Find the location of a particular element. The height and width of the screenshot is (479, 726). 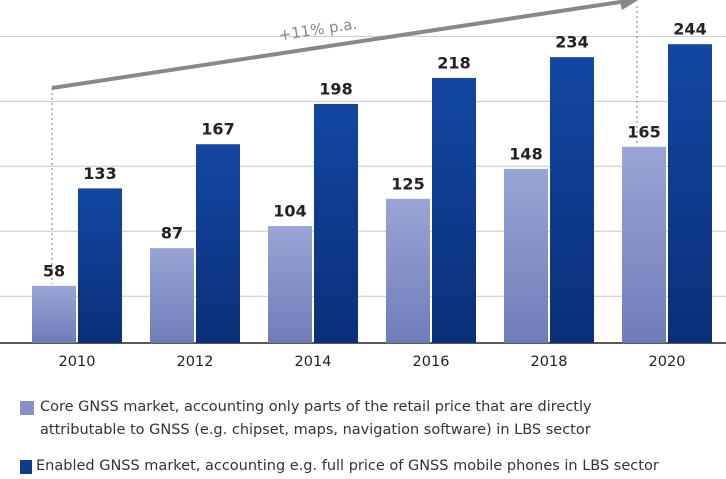

value-label: 148 is located at coordinates (525, 153).